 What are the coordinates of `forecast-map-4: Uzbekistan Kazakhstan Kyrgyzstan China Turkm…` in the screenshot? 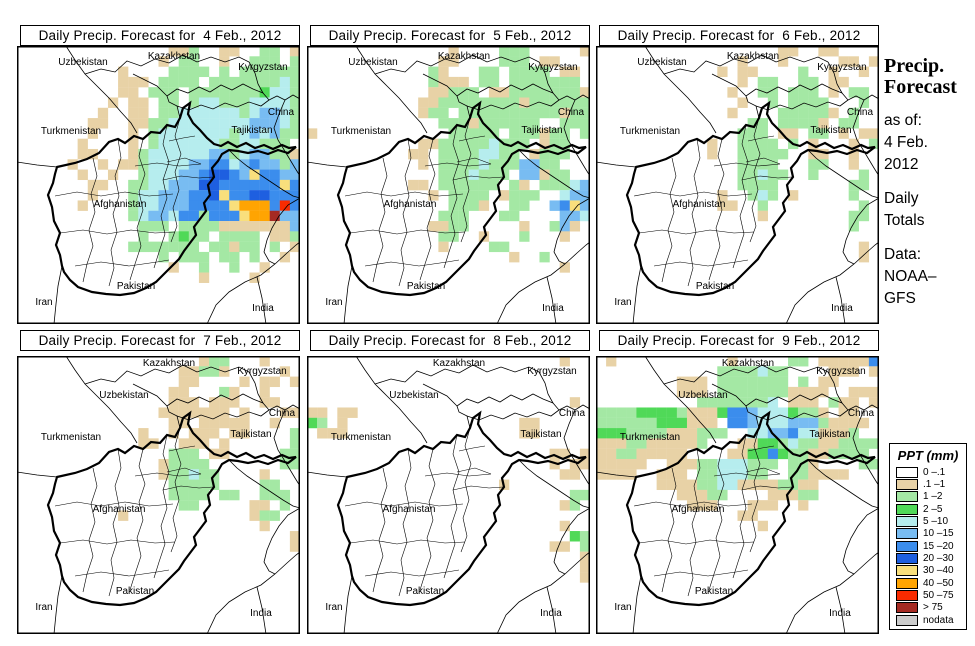 It's located at (158, 495).